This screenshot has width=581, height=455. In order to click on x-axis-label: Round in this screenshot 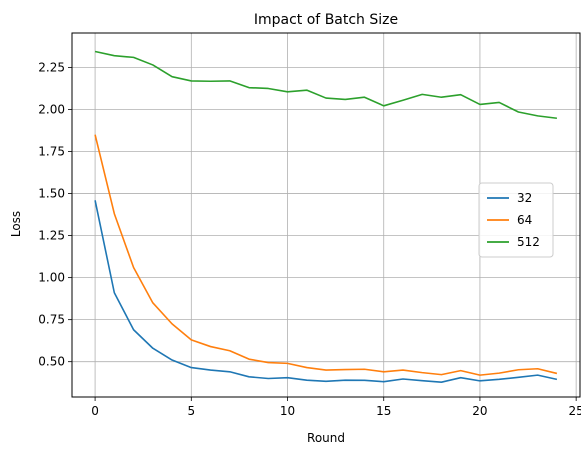, I will do `click(326, 438)`.